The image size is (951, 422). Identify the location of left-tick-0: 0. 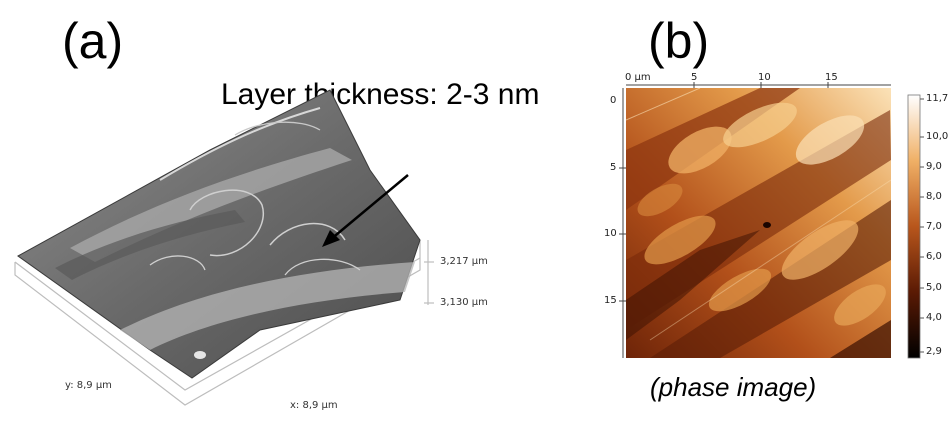
(613, 100).